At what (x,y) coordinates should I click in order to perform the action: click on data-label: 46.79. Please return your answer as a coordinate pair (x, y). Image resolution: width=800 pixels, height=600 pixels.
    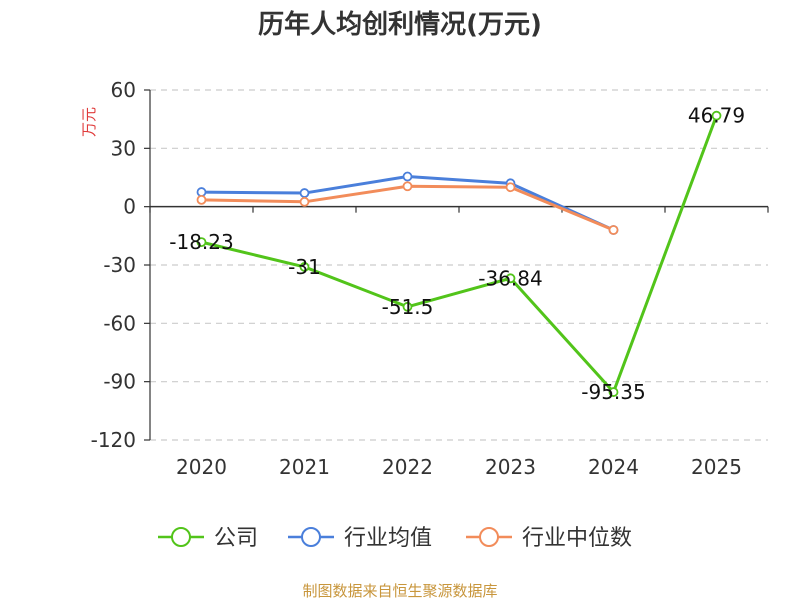
    Looking at the image, I should click on (716, 116).